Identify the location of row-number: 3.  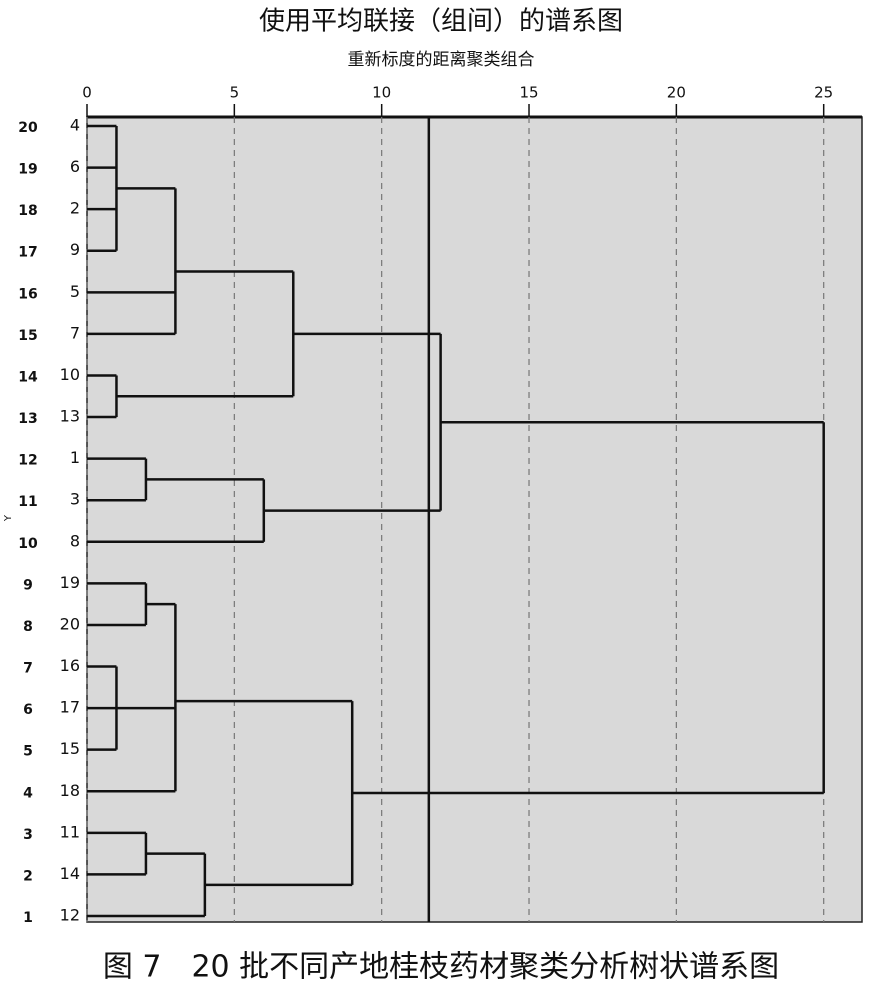
(28, 835).